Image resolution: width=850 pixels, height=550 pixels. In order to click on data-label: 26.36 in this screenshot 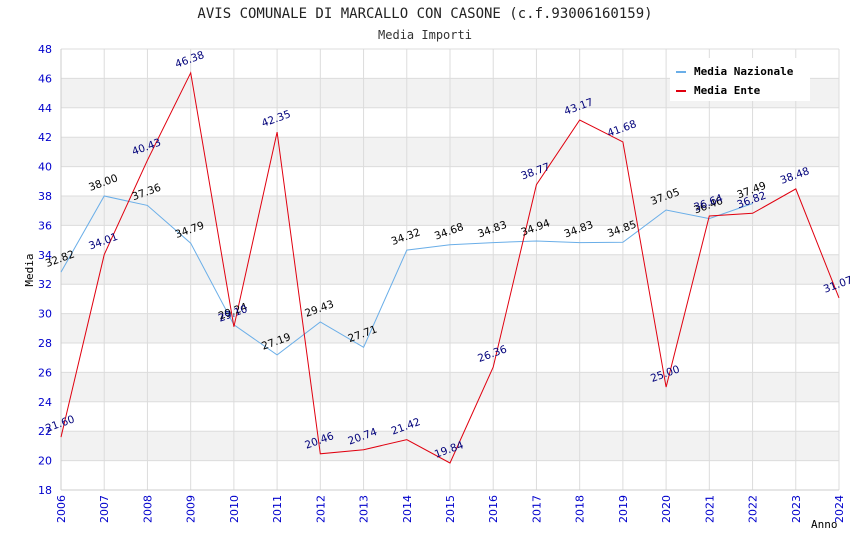, I will do `click(492, 354)`.